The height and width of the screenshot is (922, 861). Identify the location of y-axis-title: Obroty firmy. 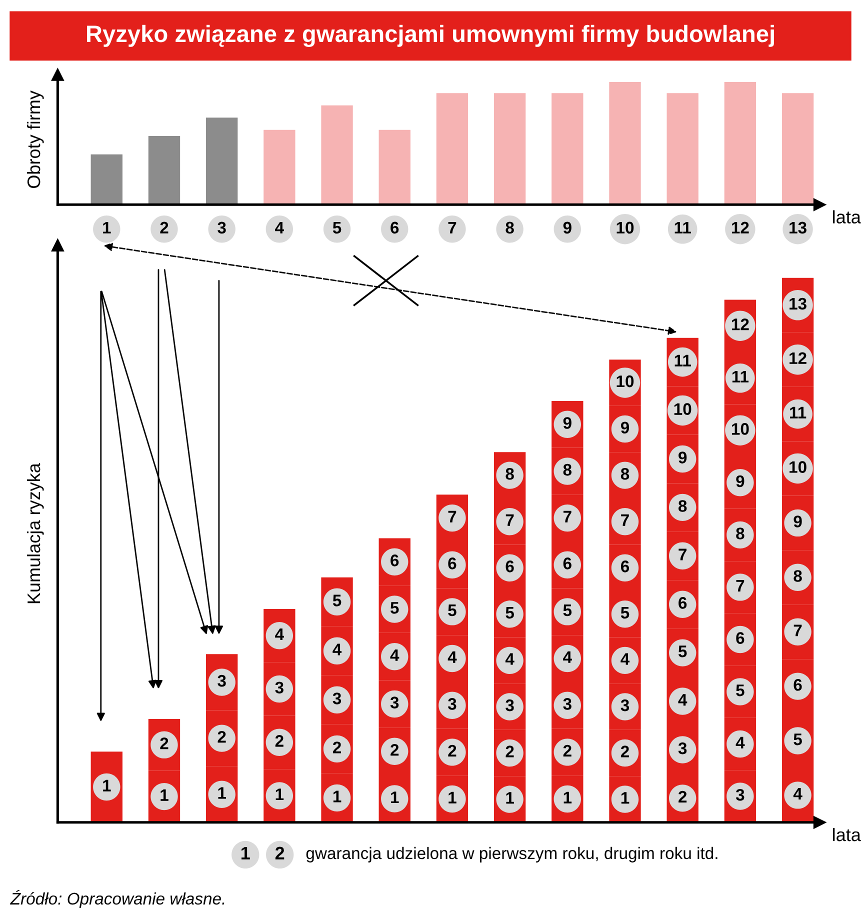
(35, 139).